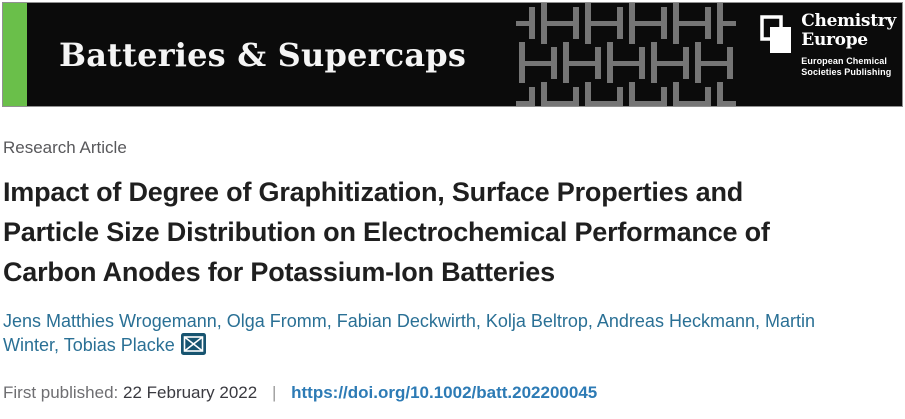 This screenshot has width=905, height=419. I want to click on first-published-date: 22 February 2022, so click(190, 392).